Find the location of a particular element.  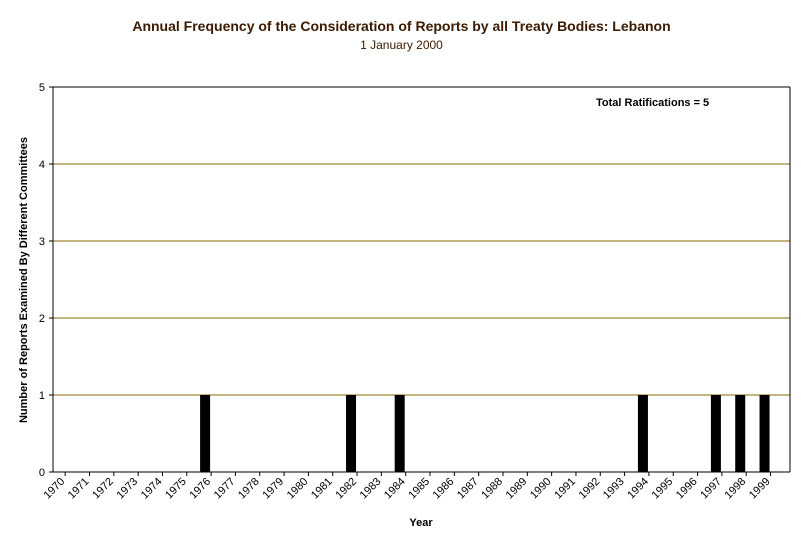

x-tick-label: 1970 is located at coordinates (54, 489).